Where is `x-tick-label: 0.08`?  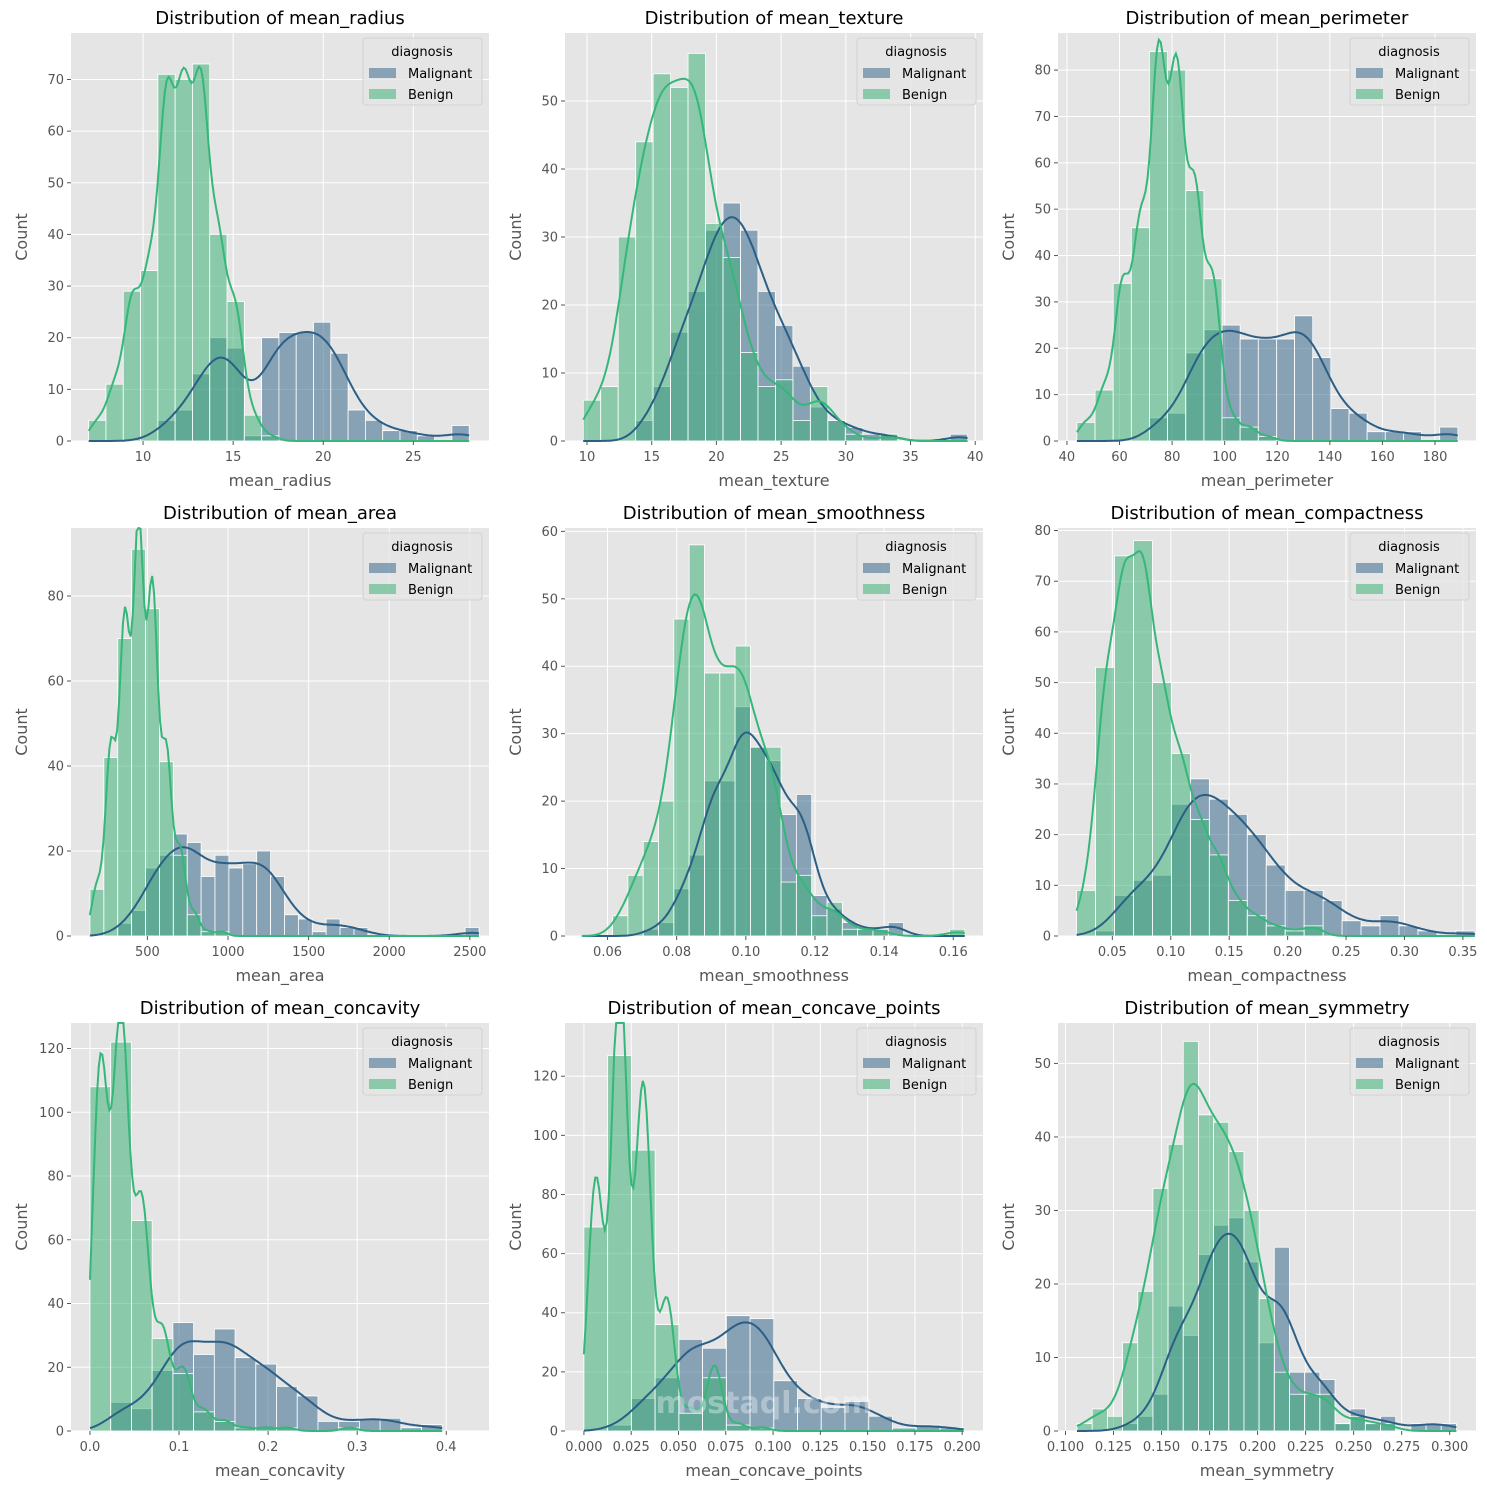
x-tick-label: 0.08 is located at coordinates (676, 952).